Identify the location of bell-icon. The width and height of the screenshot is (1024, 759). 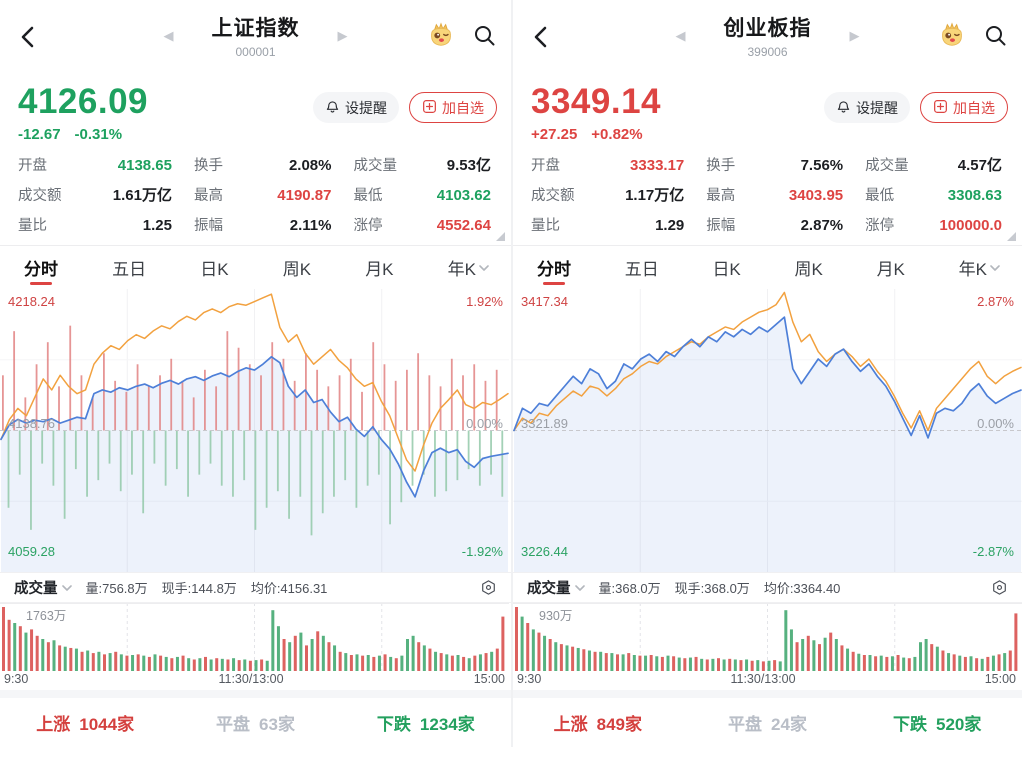
(332, 108).